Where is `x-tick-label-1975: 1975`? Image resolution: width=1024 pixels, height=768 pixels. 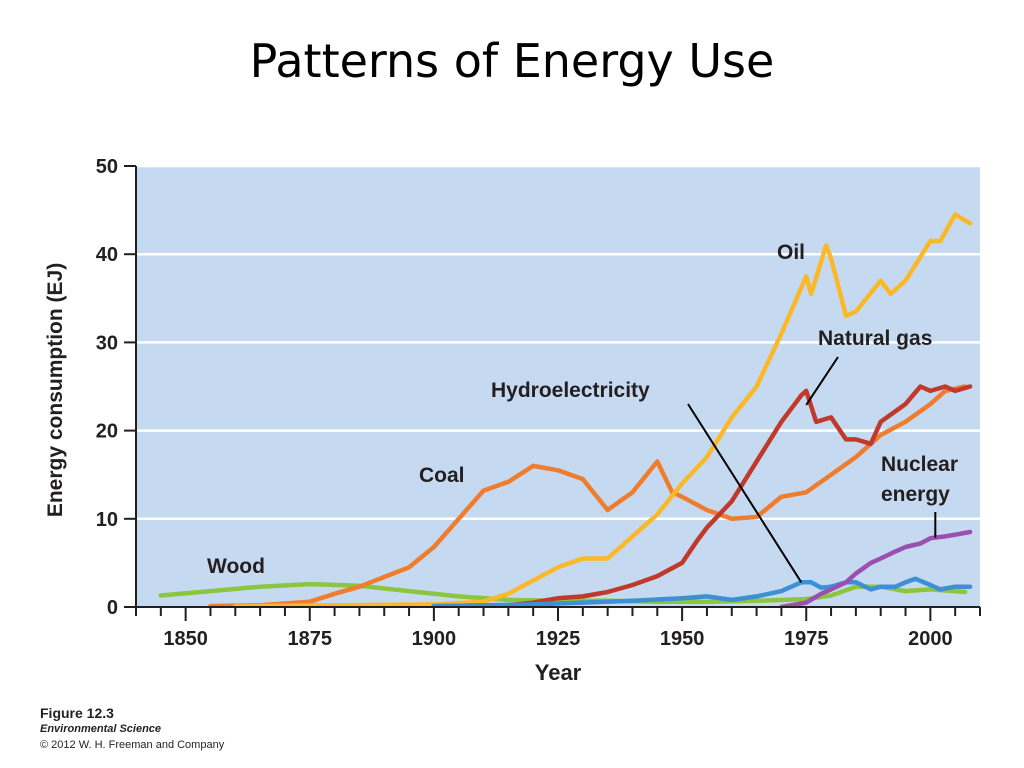
x-tick-label-1975: 1975 is located at coordinates (806, 639).